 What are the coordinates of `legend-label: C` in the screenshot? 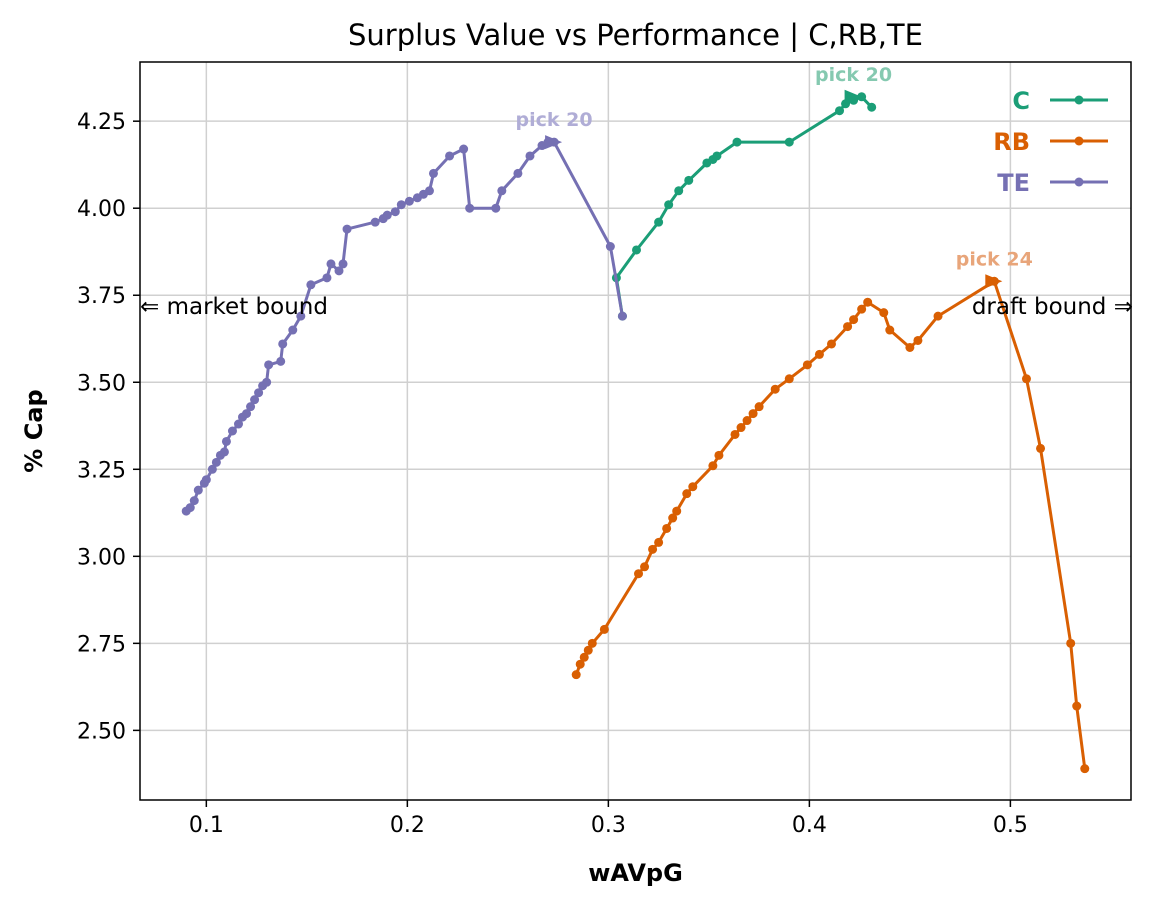 It's located at (1021, 101).